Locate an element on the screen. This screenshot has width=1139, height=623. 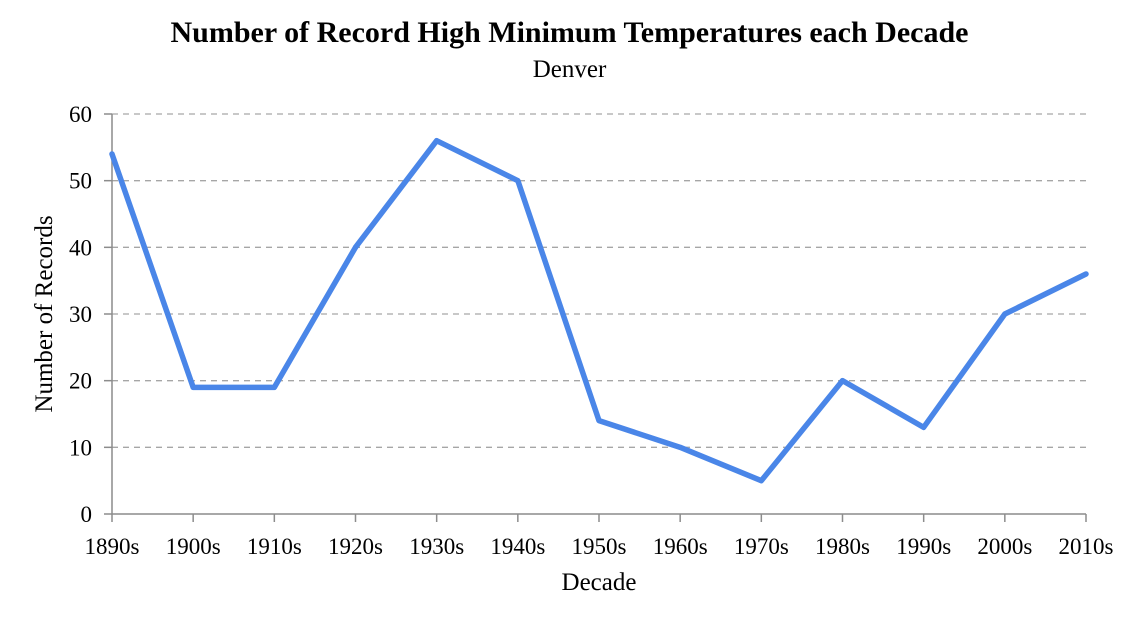
x-tick-label: 1900s is located at coordinates (193, 546).